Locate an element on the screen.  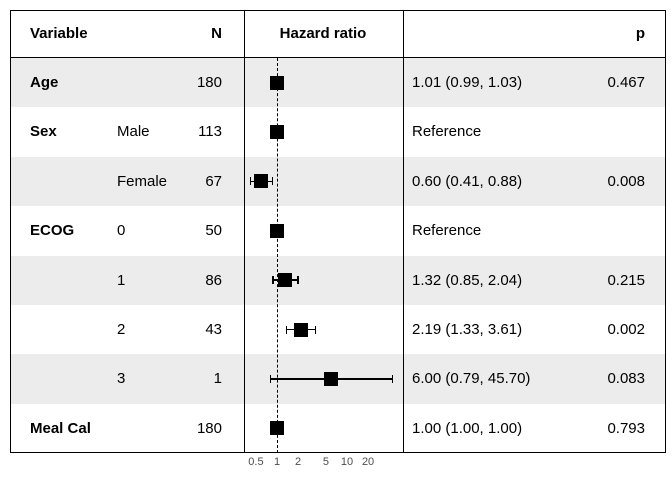
row-n-value: 86 is located at coordinates (213, 280).